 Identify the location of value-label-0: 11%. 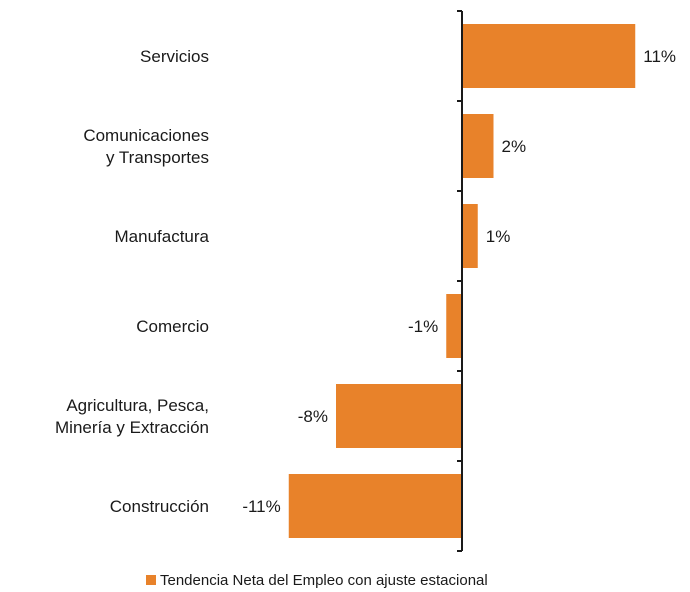
(659, 56).